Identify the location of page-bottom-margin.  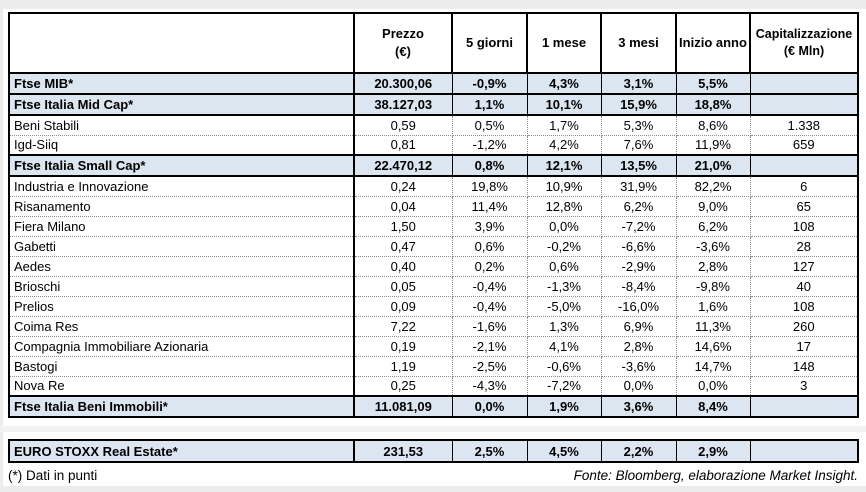
(433, 489).